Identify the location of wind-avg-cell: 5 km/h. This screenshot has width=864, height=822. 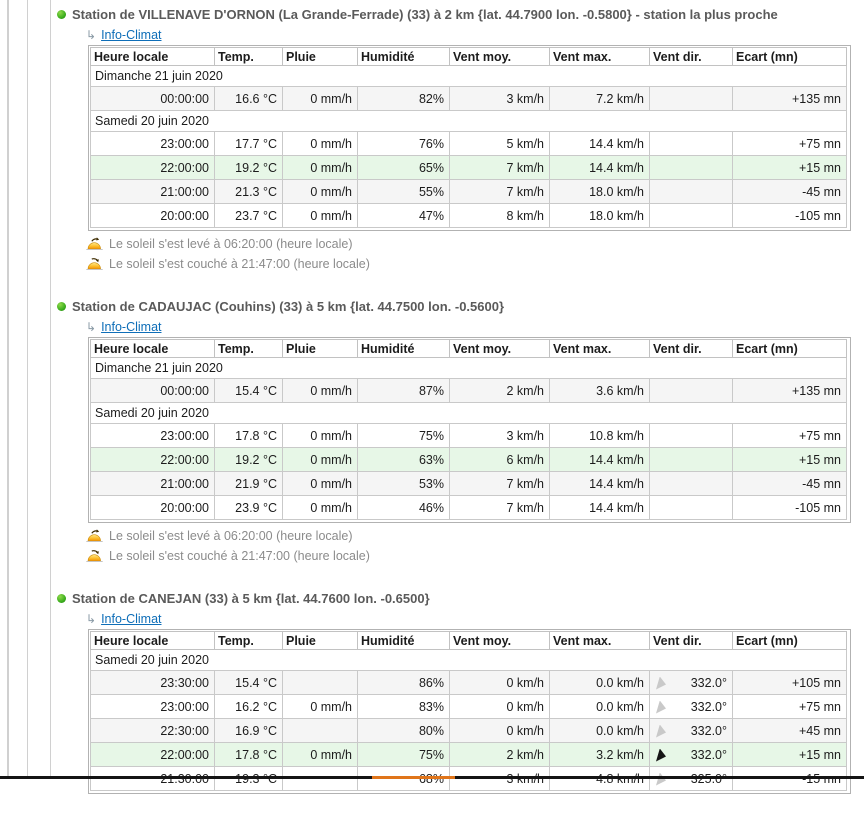
(499, 143).